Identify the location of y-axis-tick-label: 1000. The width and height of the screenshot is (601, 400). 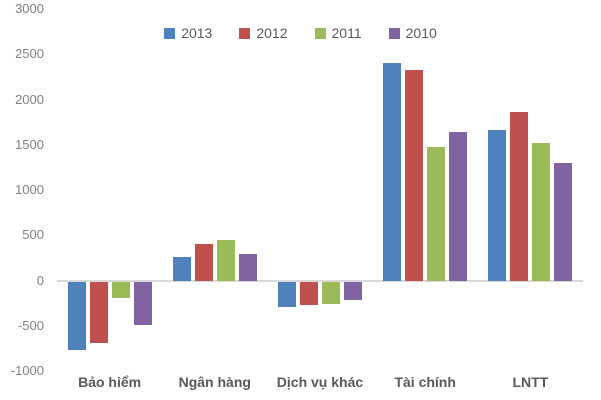
(29, 190).